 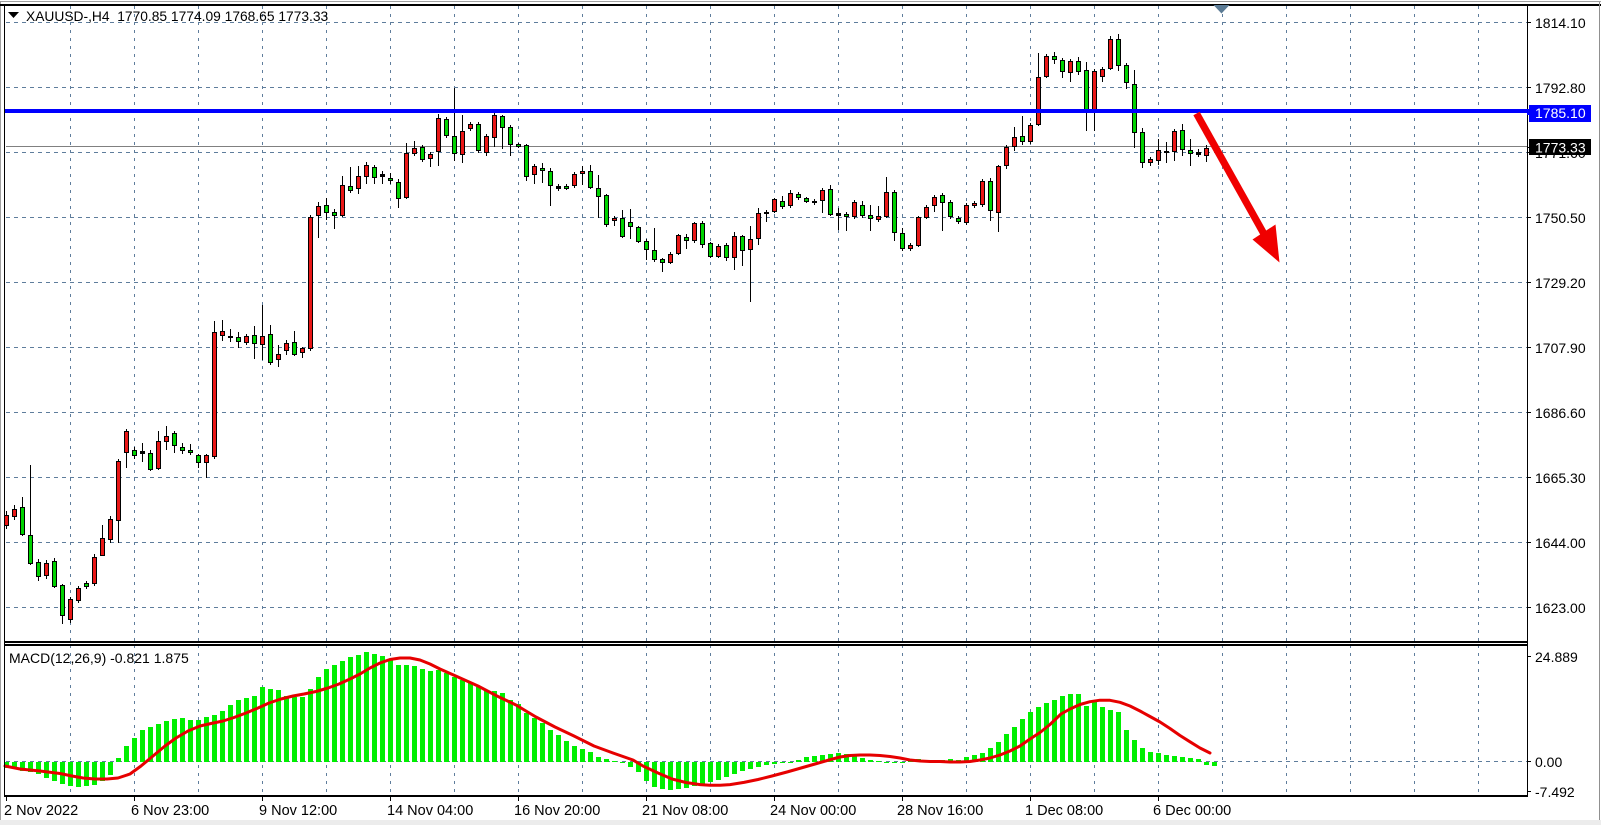 What do you see at coordinates (940, 811) in the screenshot?
I see `svg-text: 28 Nov 16:00` at bounding box center [940, 811].